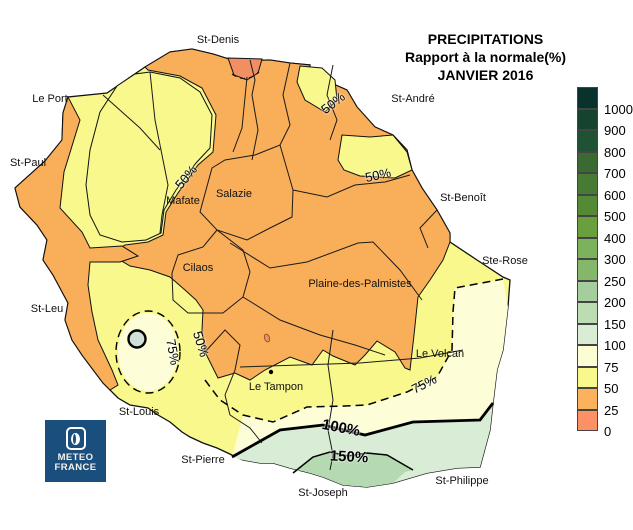 This screenshot has width=633, height=530. Describe the element at coordinates (323, 493) in the screenshot. I see `place-label-st-joseph: St-Joseph` at that location.